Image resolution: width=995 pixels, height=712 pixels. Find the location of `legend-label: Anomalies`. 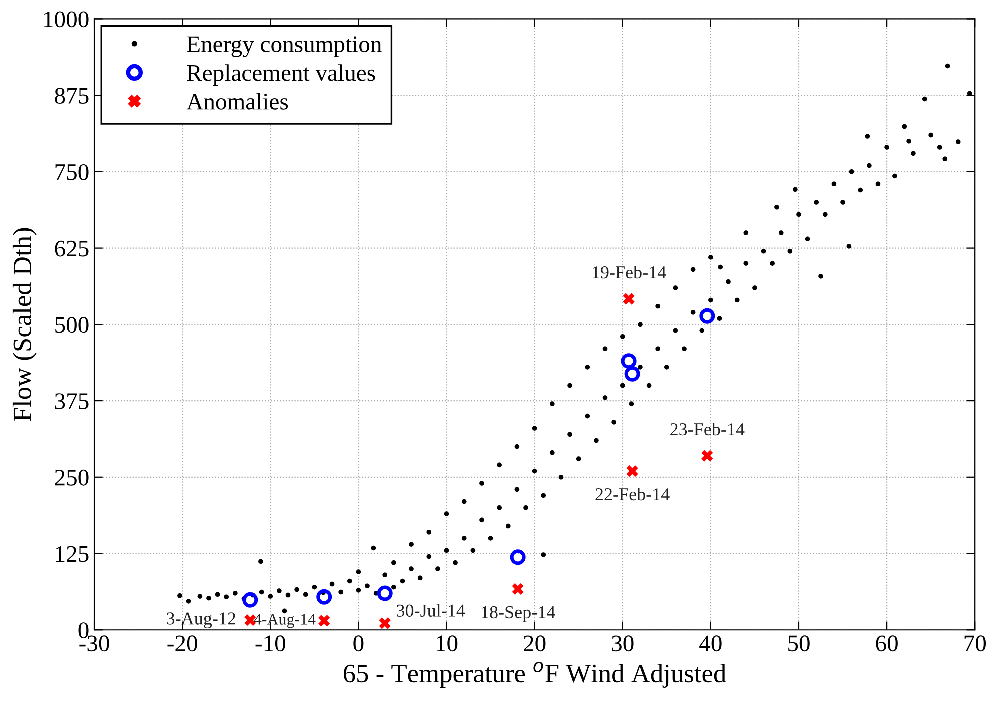

legend-label: Anomalies is located at coordinates (237, 101).